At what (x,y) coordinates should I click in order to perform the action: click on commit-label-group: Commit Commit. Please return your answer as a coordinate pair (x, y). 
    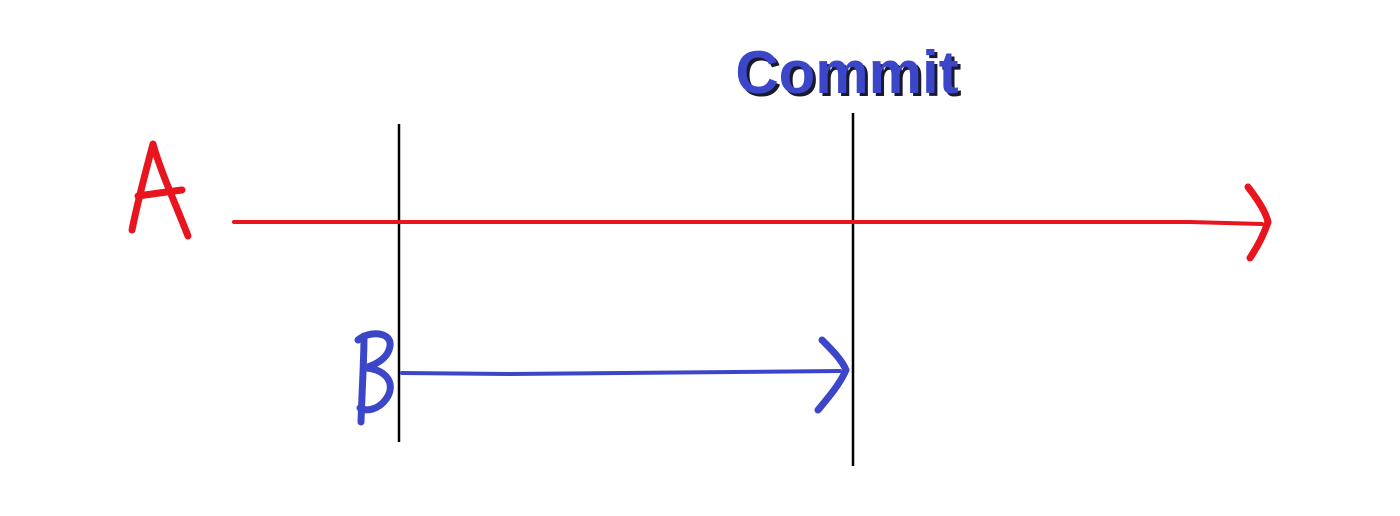
    Looking at the image, I should click on (848, 74).